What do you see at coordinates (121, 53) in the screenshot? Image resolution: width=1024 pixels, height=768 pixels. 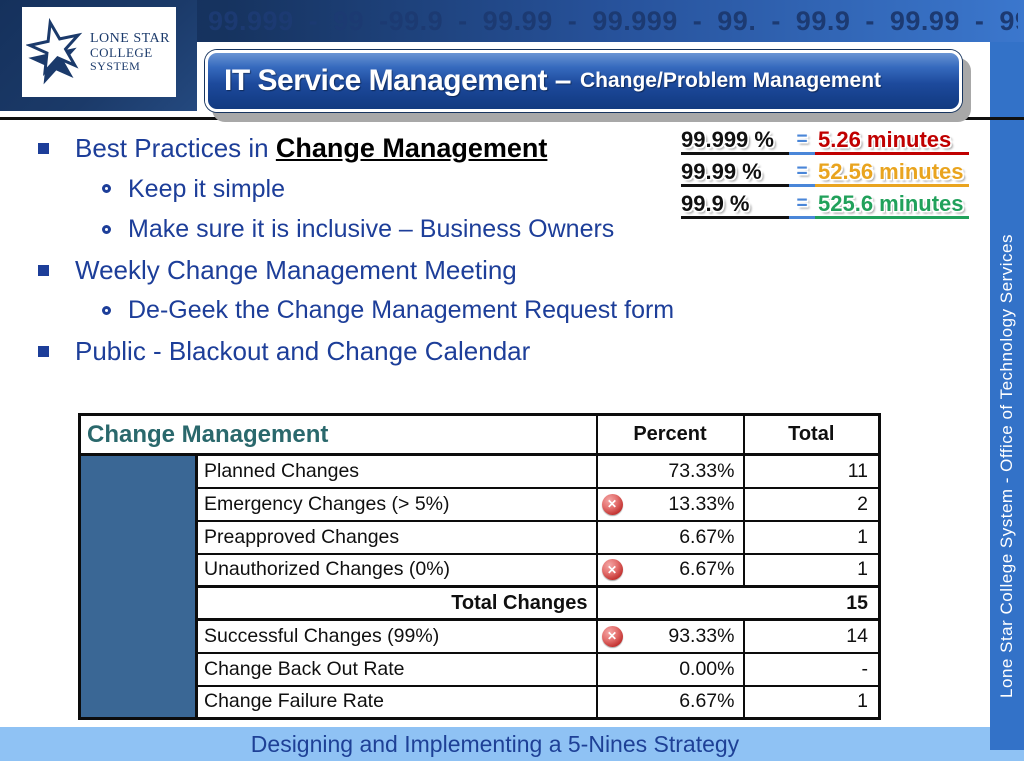 I see `logo-line2: COLLEGE` at bounding box center [121, 53].